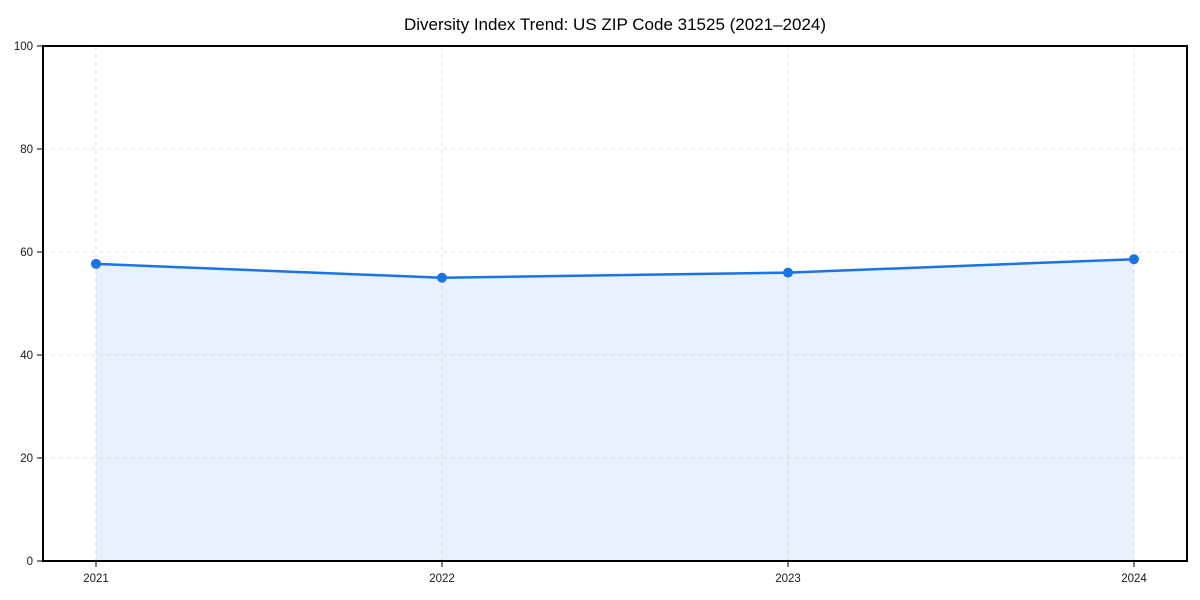 This screenshot has width=1200, height=600. I want to click on y-tick-label: 20, so click(26, 459).